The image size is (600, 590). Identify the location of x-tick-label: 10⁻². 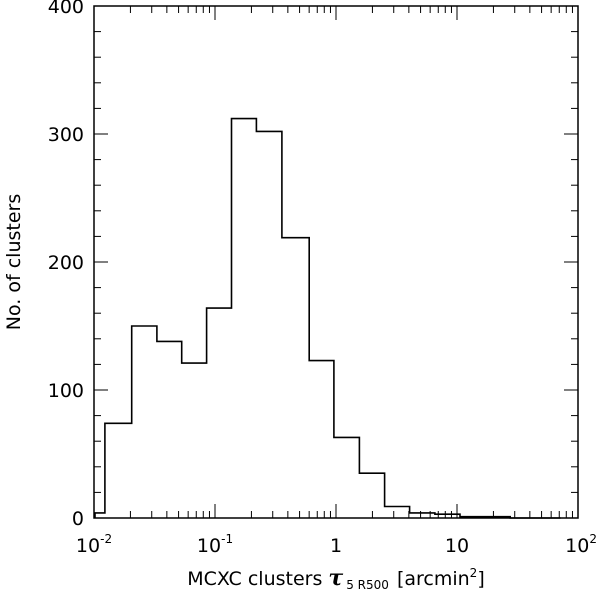
(94, 544).